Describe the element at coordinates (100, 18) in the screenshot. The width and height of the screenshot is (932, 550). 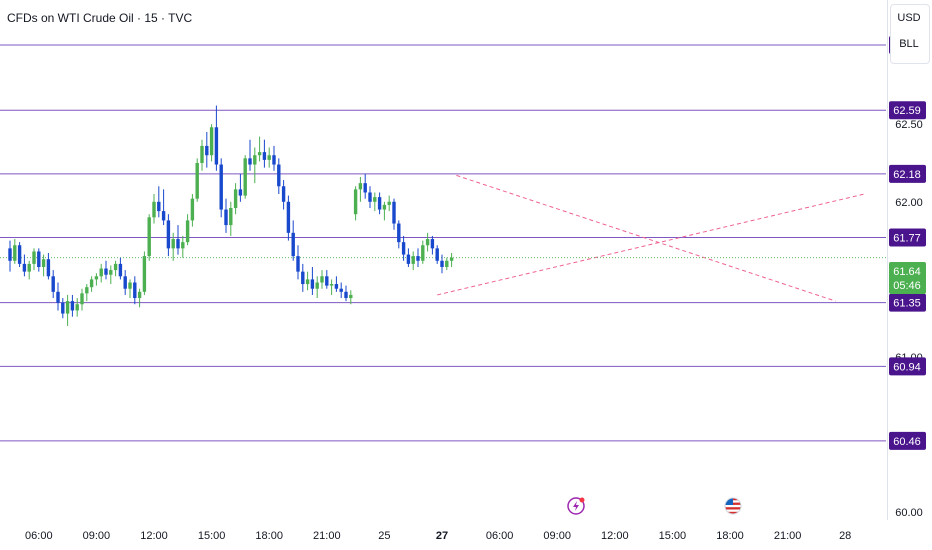
I see `chart-title: CFDs on WTI Crude Oil · 15 · TVC` at that location.